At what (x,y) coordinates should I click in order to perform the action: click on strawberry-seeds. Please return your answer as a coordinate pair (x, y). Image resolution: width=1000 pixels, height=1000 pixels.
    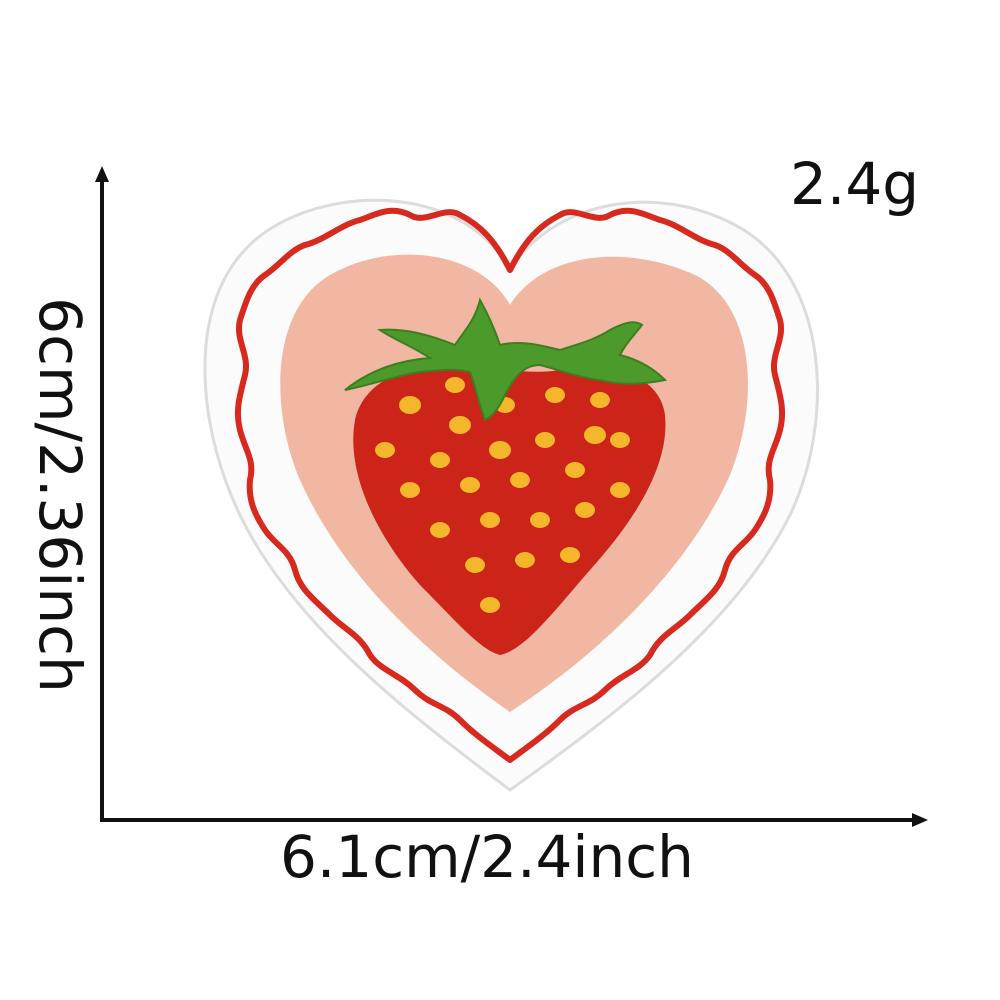
    Looking at the image, I should click on (502, 495).